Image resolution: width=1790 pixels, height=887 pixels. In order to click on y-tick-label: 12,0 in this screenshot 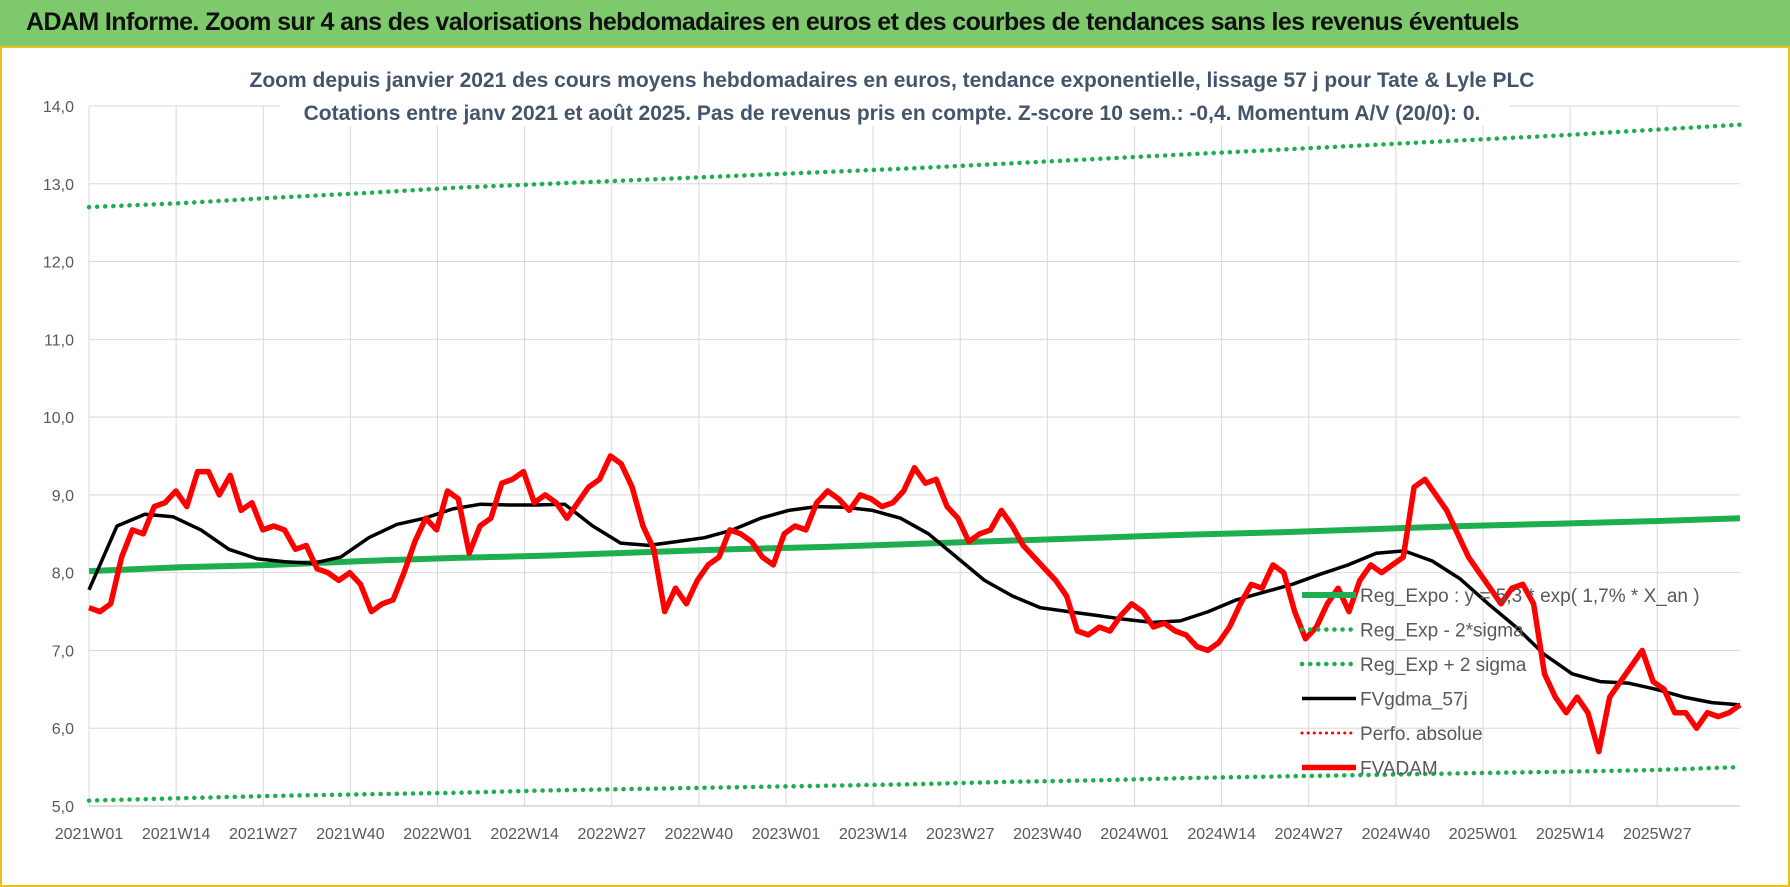, I will do `click(58, 263)`.